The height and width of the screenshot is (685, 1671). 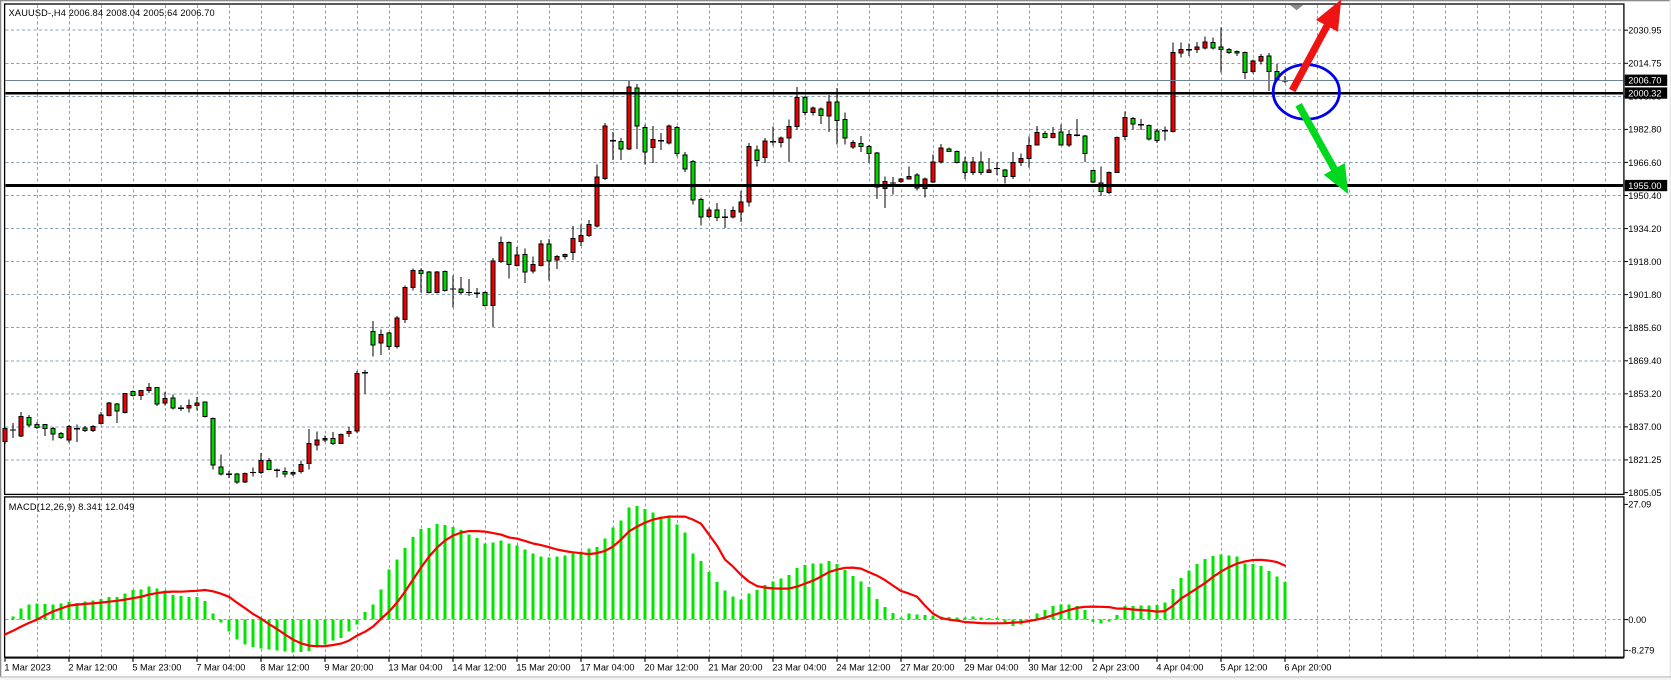 What do you see at coordinates (991, 668) in the screenshot?
I see `svg-text: 29 Mar 04:00` at bounding box center [991, 668].